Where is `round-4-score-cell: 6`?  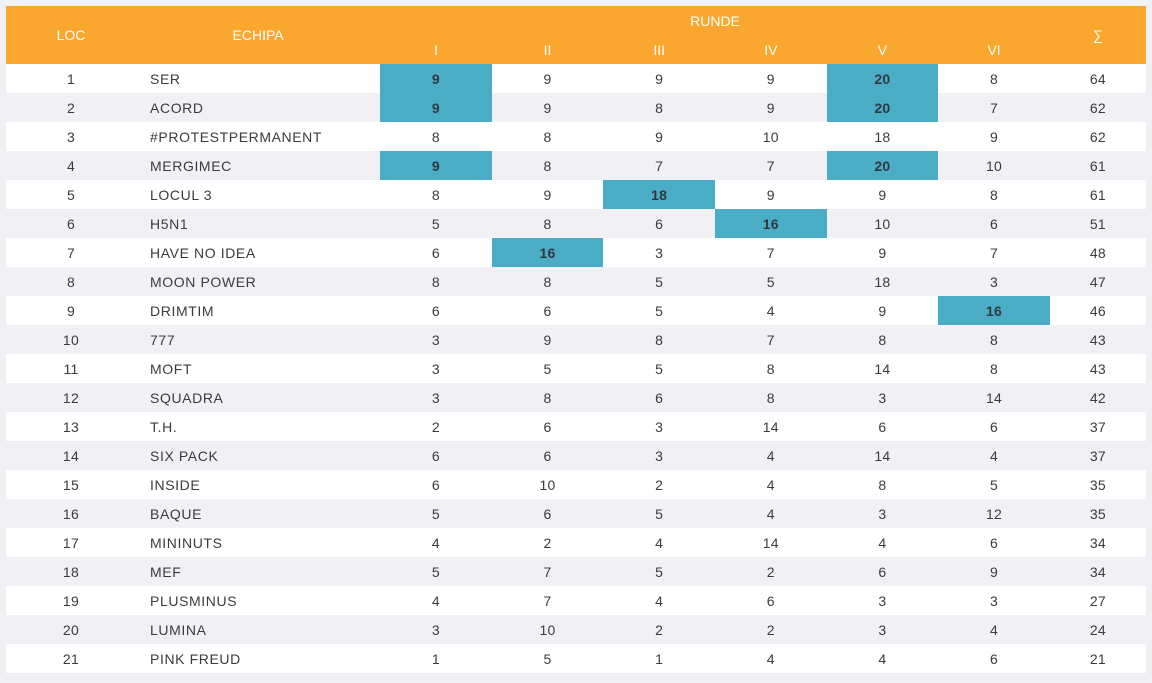 round-4-score-cell: 6 is located at coordinates (771, 600).